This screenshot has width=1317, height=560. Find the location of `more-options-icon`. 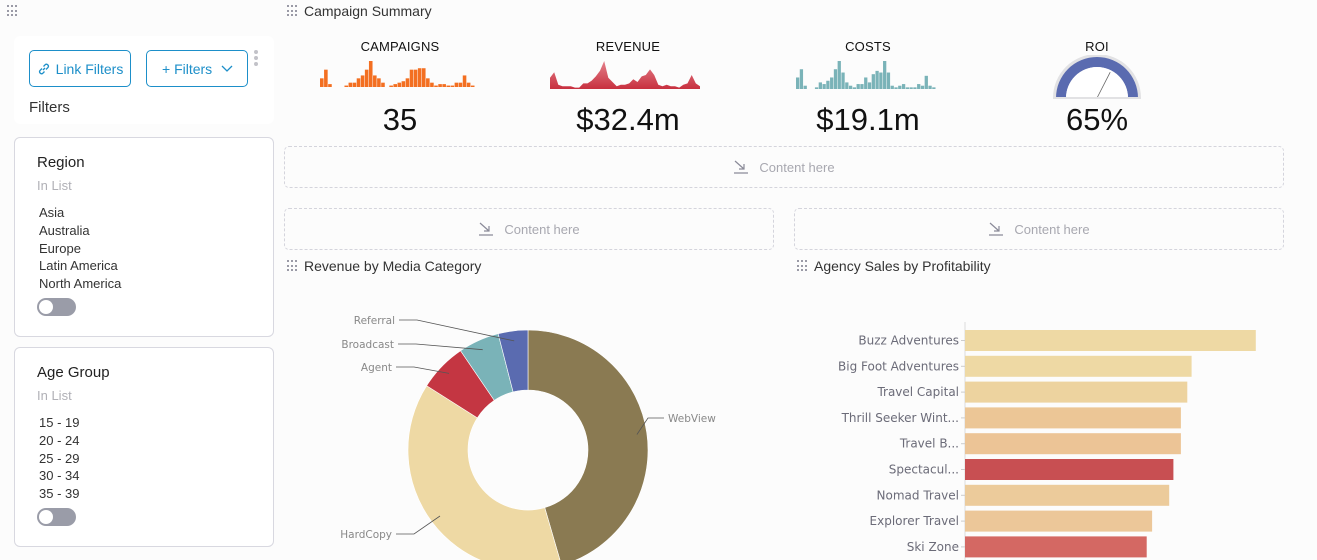

more-options-icon is located at coordinates (256, 59).